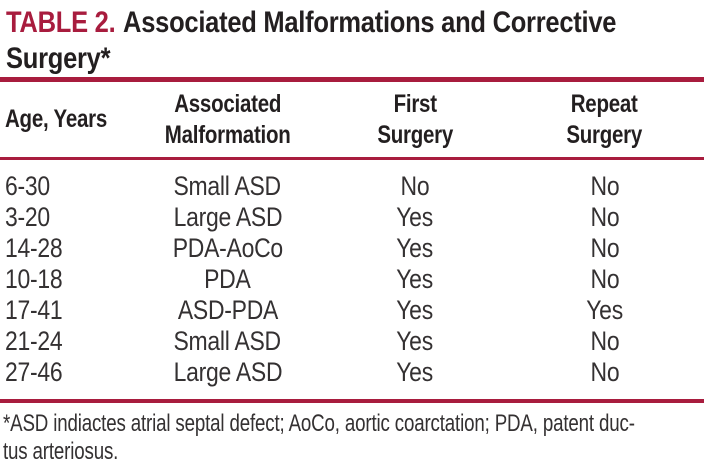 The height and width of the screenshot is (472, 704). I want to click on cell-repeat_surgery: Yes, so click(604, 310).